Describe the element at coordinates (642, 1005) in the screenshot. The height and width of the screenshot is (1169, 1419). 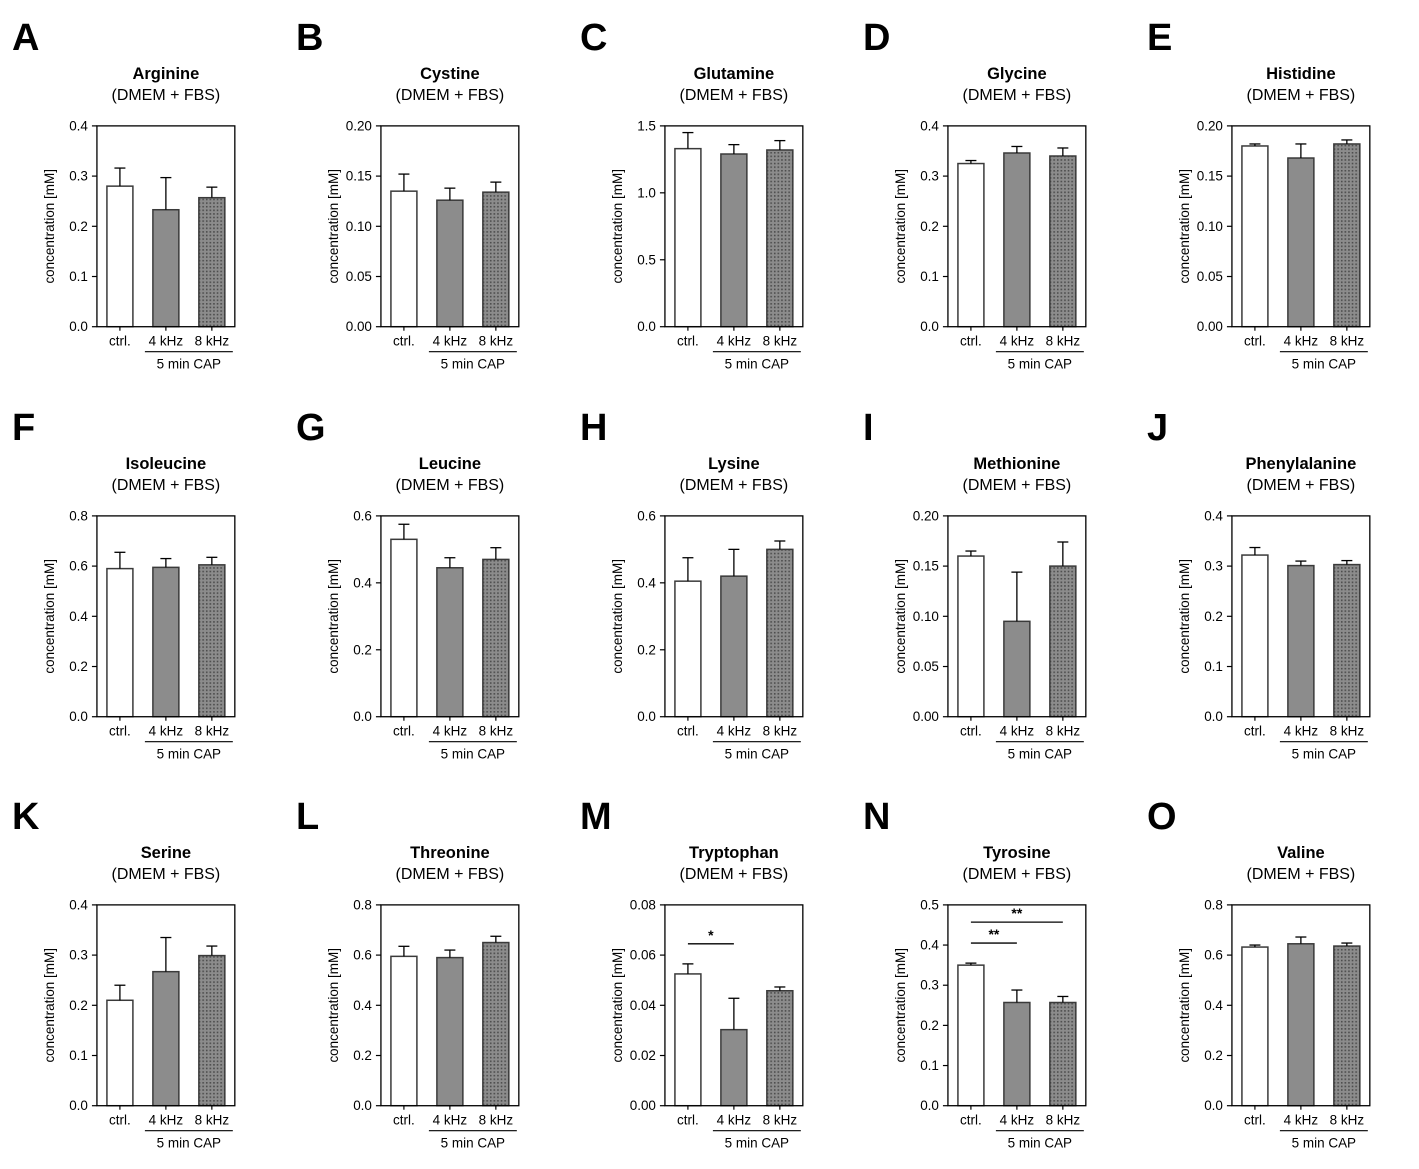
I see `y-tick-label: 0.04` at that location.